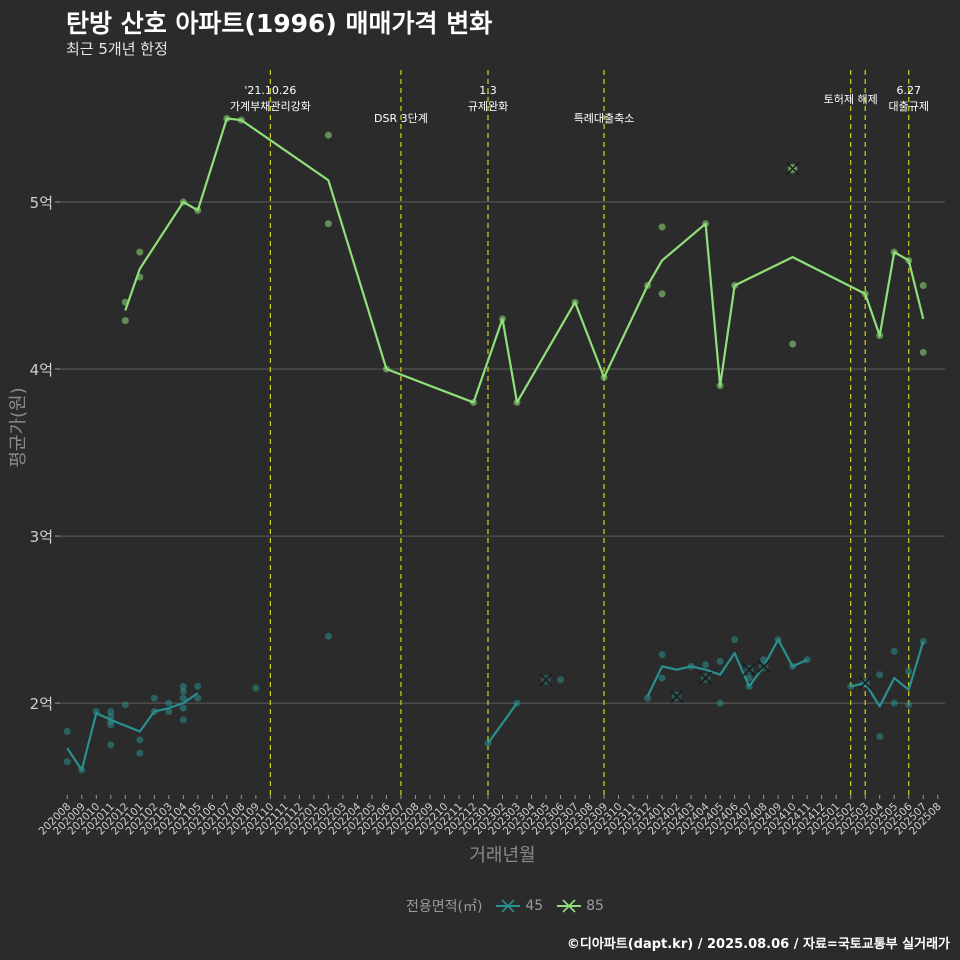 Image resolution: width=960 pixels, height=960 pixels. Describe the element at coordinates (117, 49) in the screenshot. I see `chart-subtitle: 최근 5개년 한정` at that location.